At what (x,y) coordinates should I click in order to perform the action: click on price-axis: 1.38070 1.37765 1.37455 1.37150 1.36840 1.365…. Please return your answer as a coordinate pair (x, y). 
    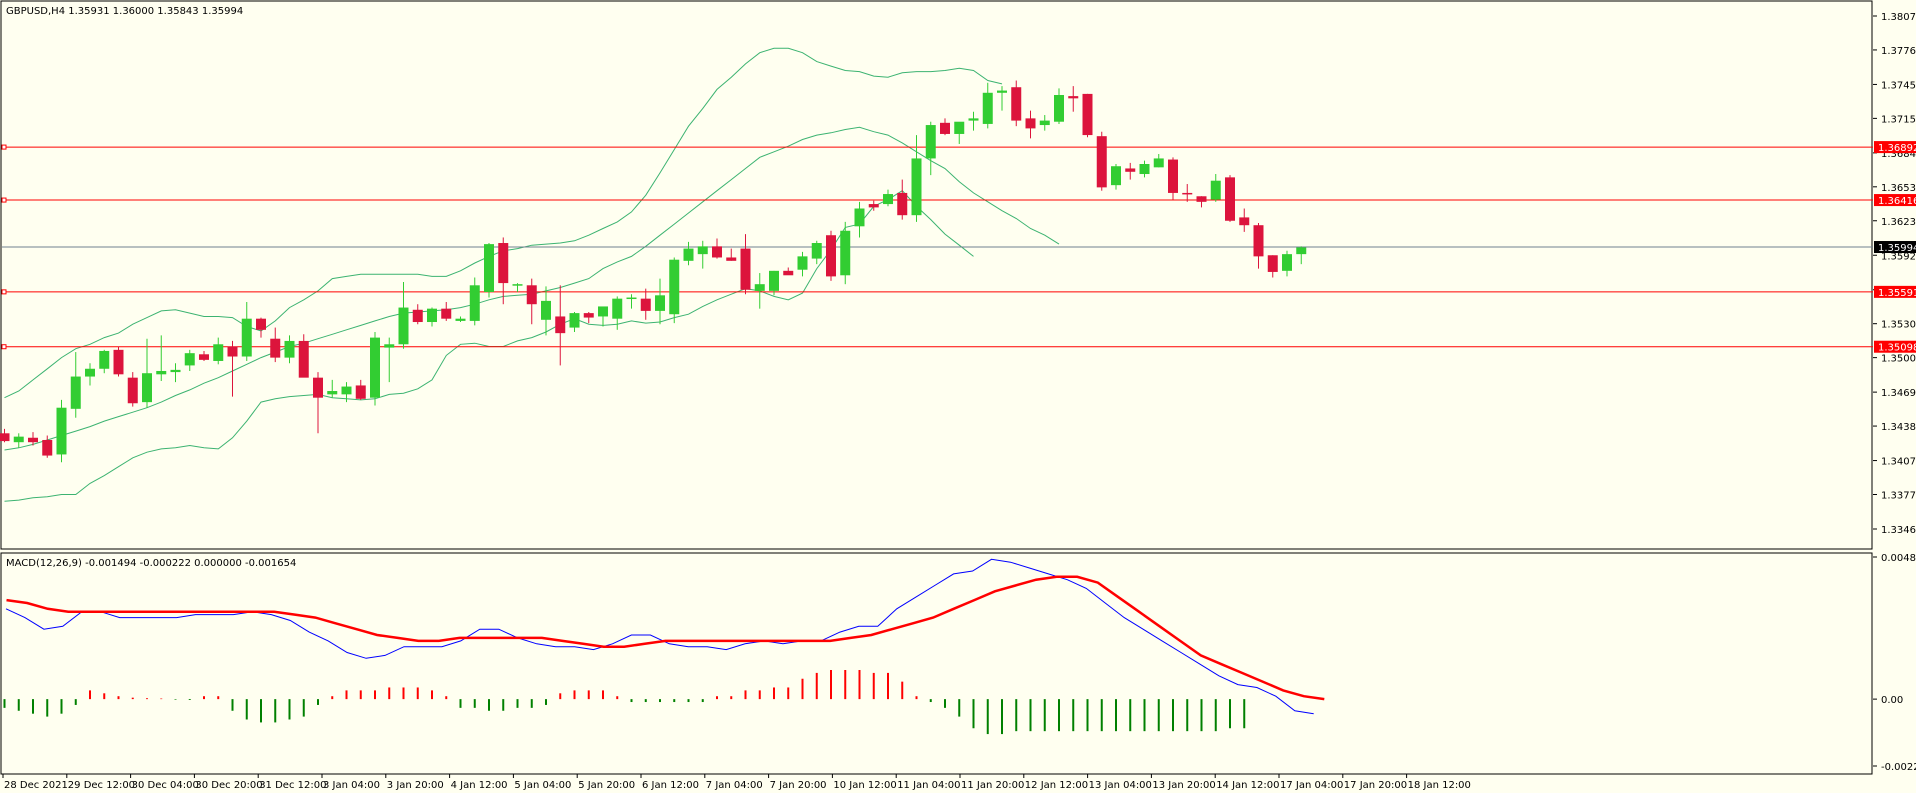
    Looking at the image, I should click on (1894, 392).